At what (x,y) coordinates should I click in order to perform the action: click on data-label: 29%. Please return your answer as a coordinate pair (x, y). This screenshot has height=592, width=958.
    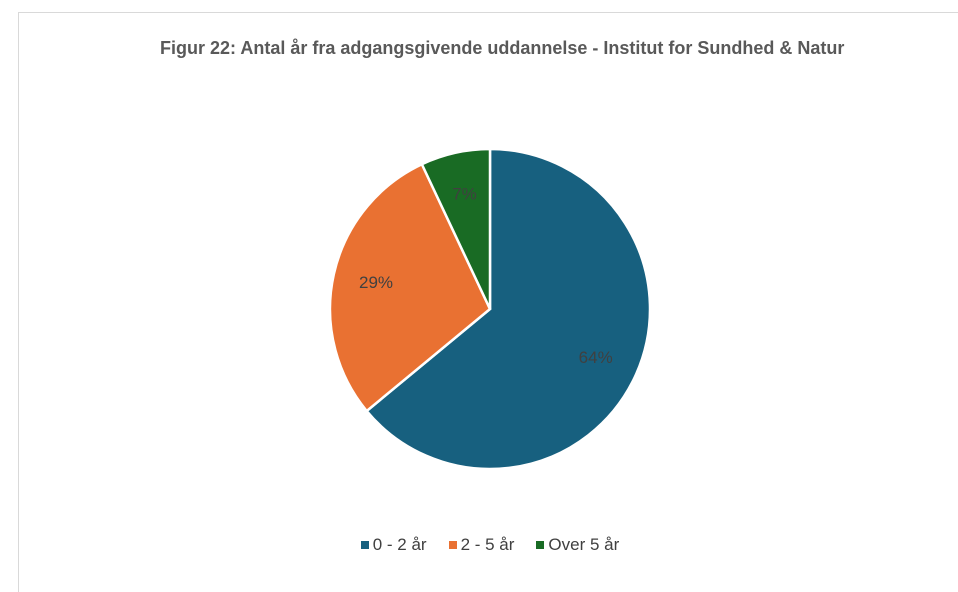
    Looking at the image, I should click on (376, 282).